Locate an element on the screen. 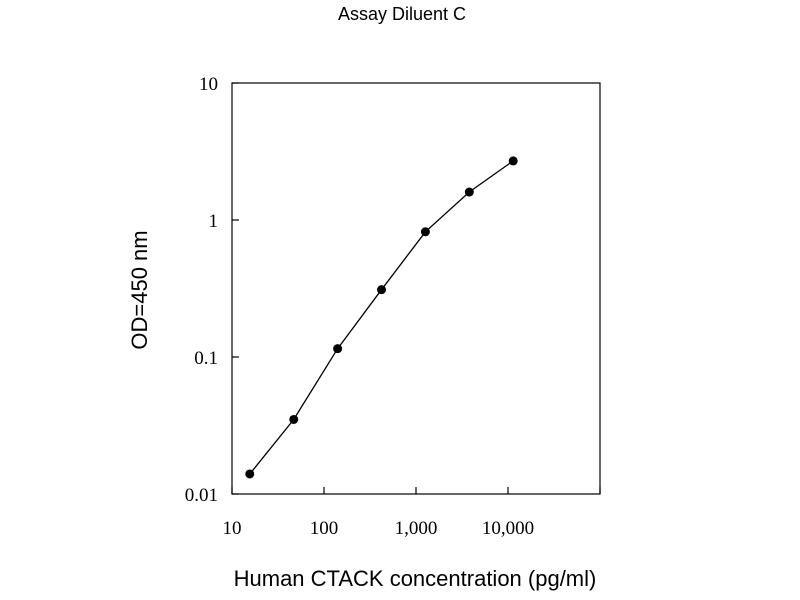 The height and width of the screenshot is (600, 800). x-tick-label: 1,000 is located at coordinates (416, 528).